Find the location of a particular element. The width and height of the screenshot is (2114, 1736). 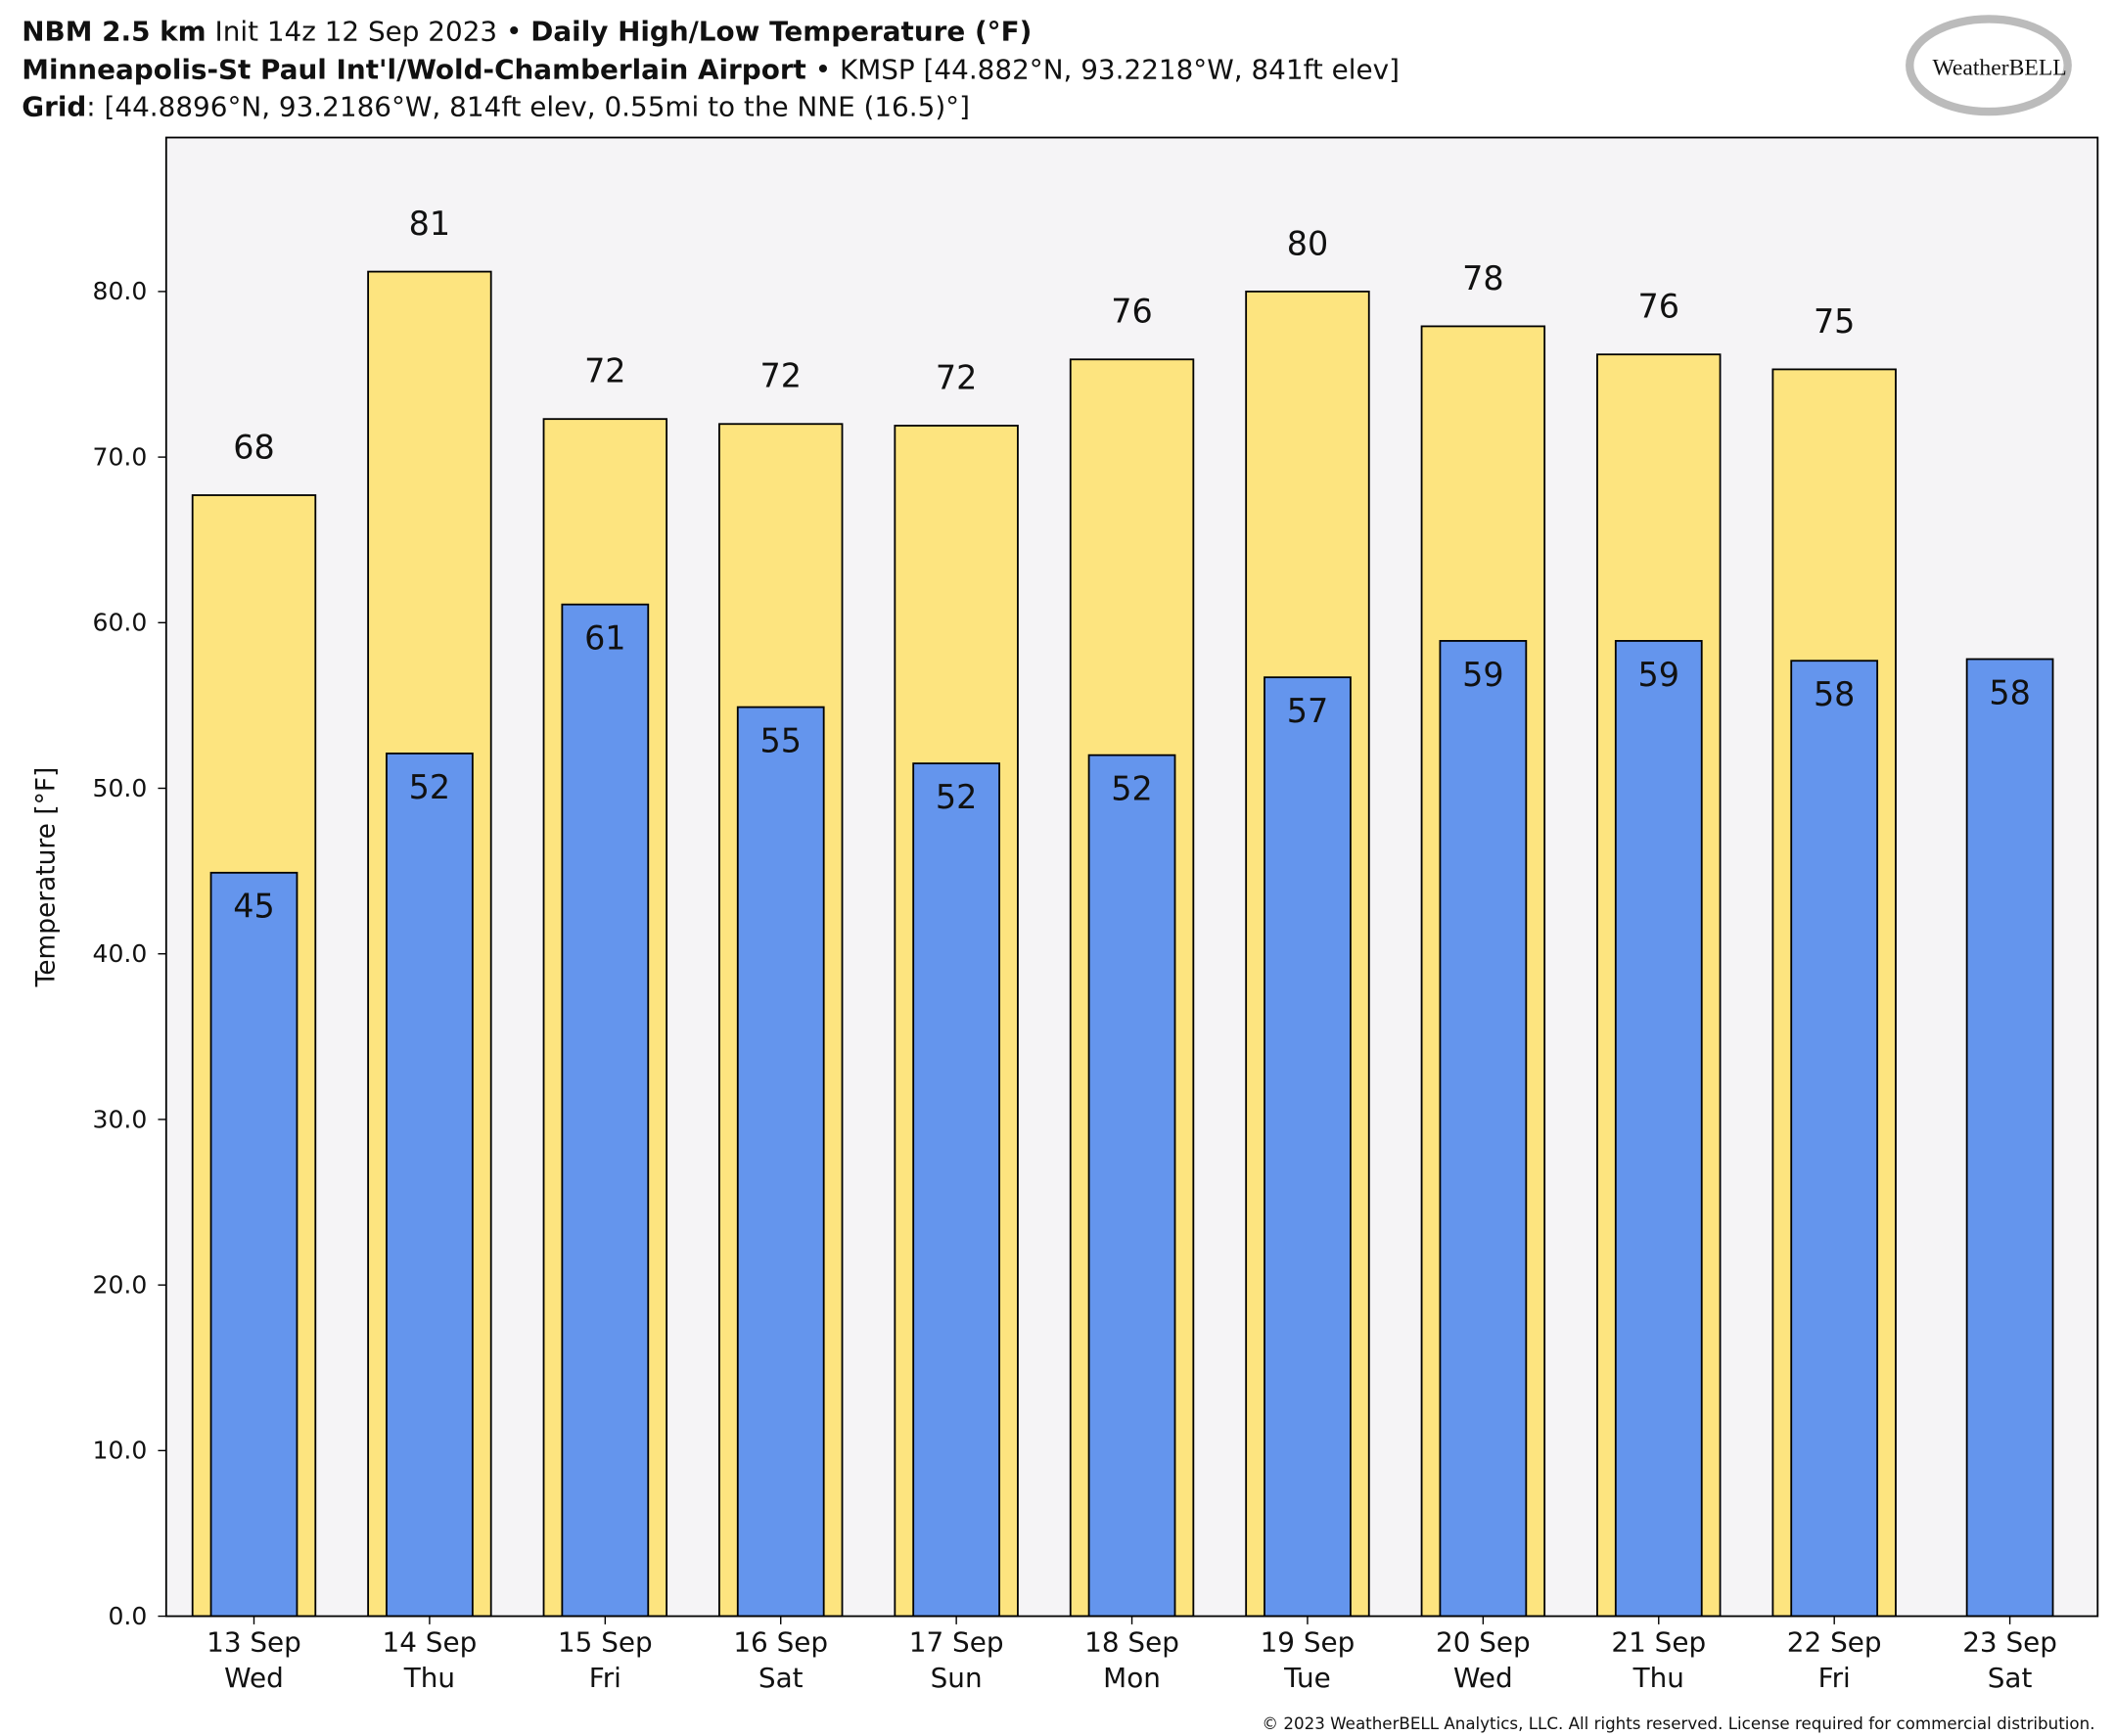

value-label: 55 is located at coordinates (780, 741).